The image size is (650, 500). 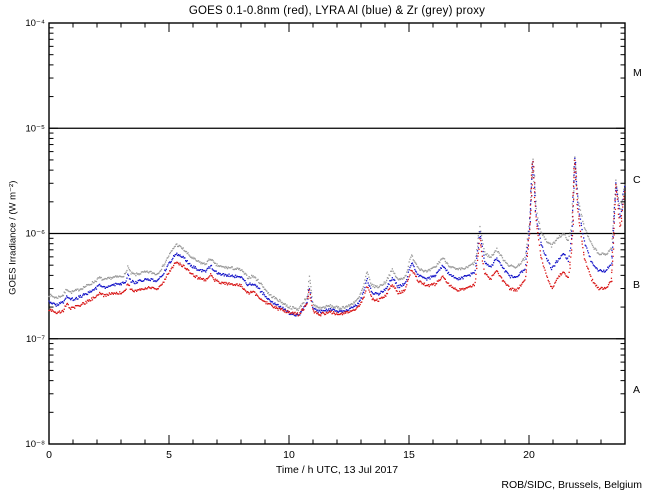 I want to click on svg-text: 10⁻⁵, so click(x=35, y=128).